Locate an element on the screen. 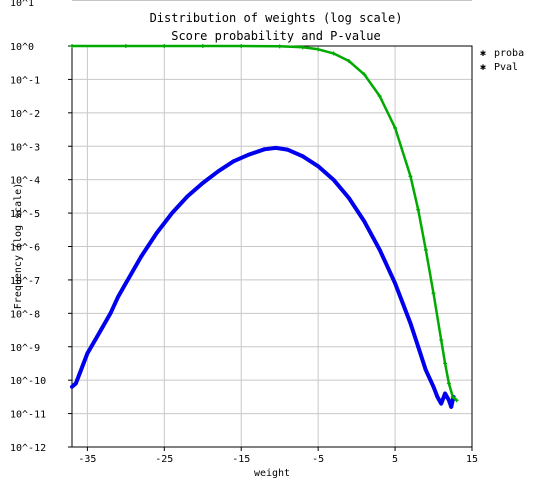 The image size is (554, 498). legend-marker-pval: ✱ is located at coordinates (483, 67).